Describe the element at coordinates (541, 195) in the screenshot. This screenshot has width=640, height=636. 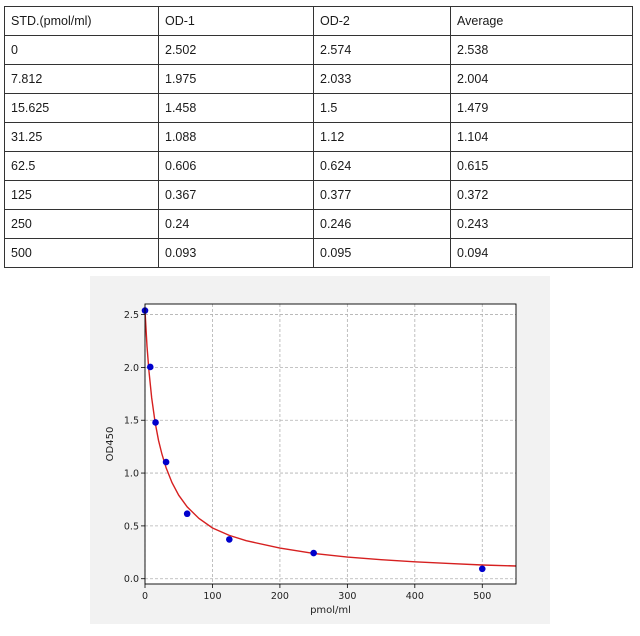
I see `table-cell: 0.372` at that location.